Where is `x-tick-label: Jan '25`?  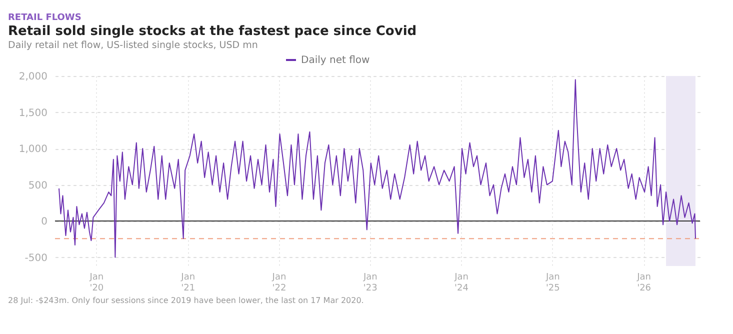
x-tick-label: Jan '25 is located at coordinates (552, 283).